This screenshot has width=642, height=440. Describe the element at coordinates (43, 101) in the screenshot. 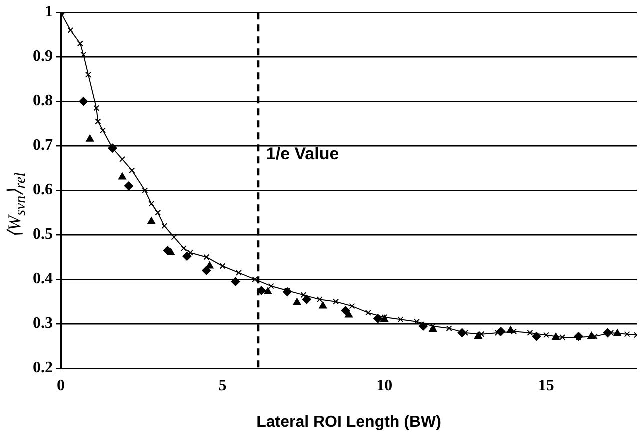

I see `y-tick-label: 0.8` at that location.